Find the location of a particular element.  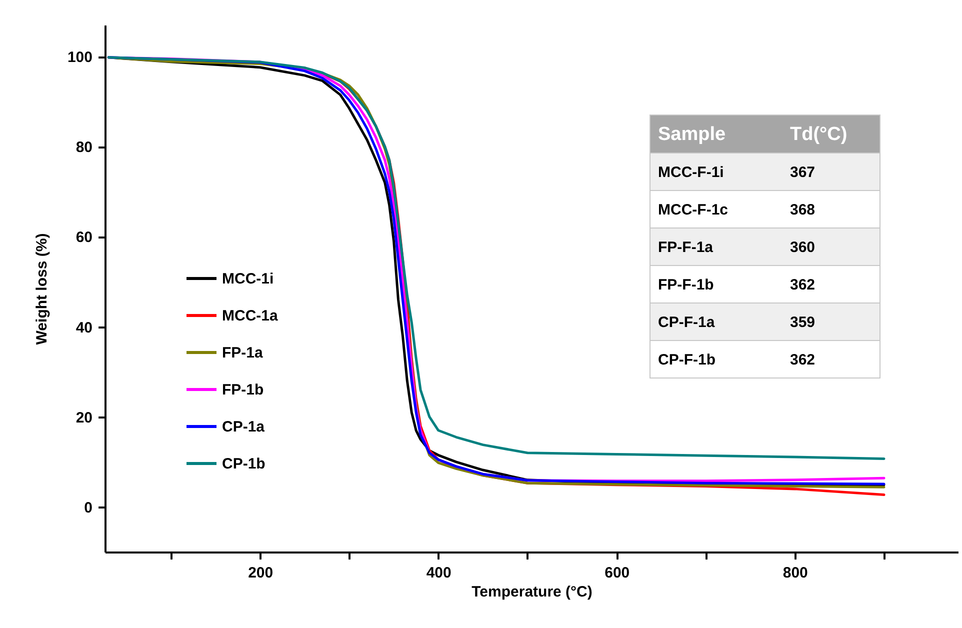

x-tick-label: 400 is located at coordinates (439, 573).